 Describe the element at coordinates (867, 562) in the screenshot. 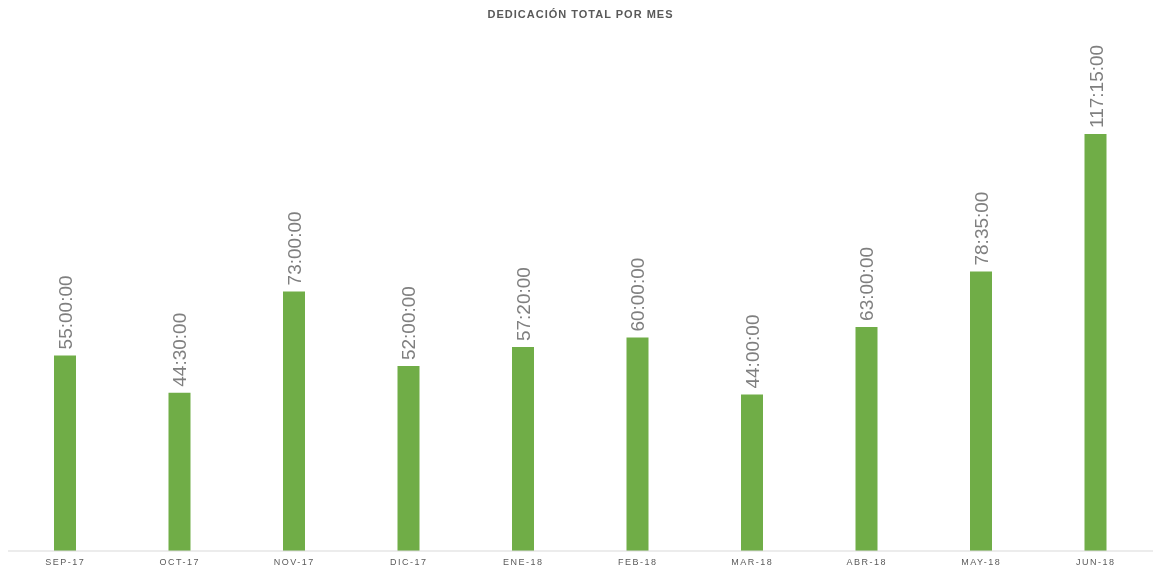

I see `x-tick-label: ABR-18` at that location.